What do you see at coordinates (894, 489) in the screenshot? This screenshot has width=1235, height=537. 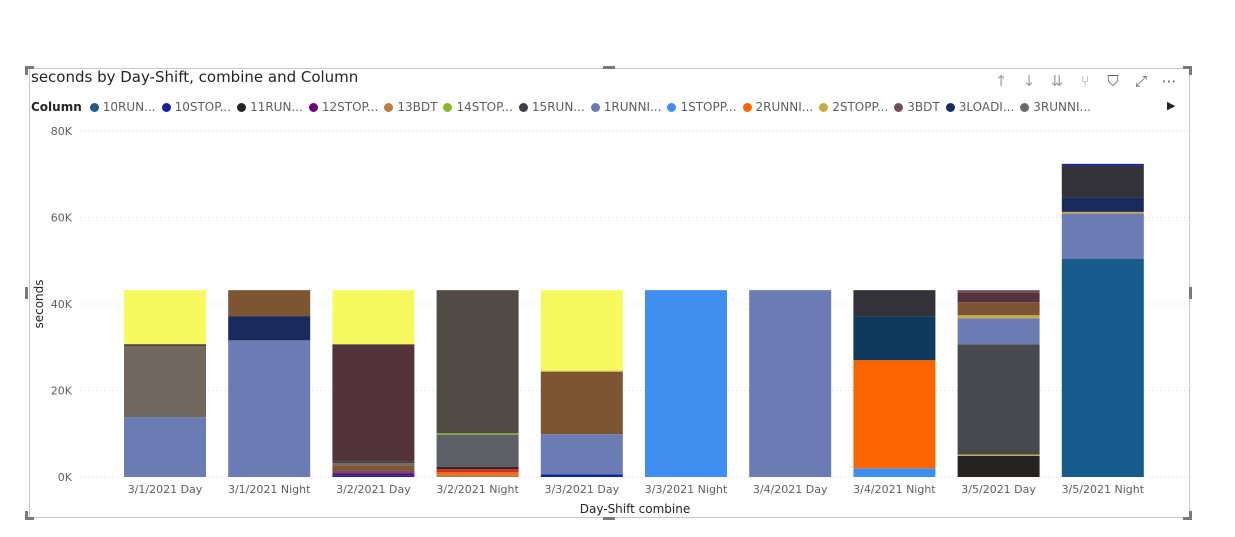 I see `x-tick-label: 3/4/2021 Night` at bounding box center [894, 489].